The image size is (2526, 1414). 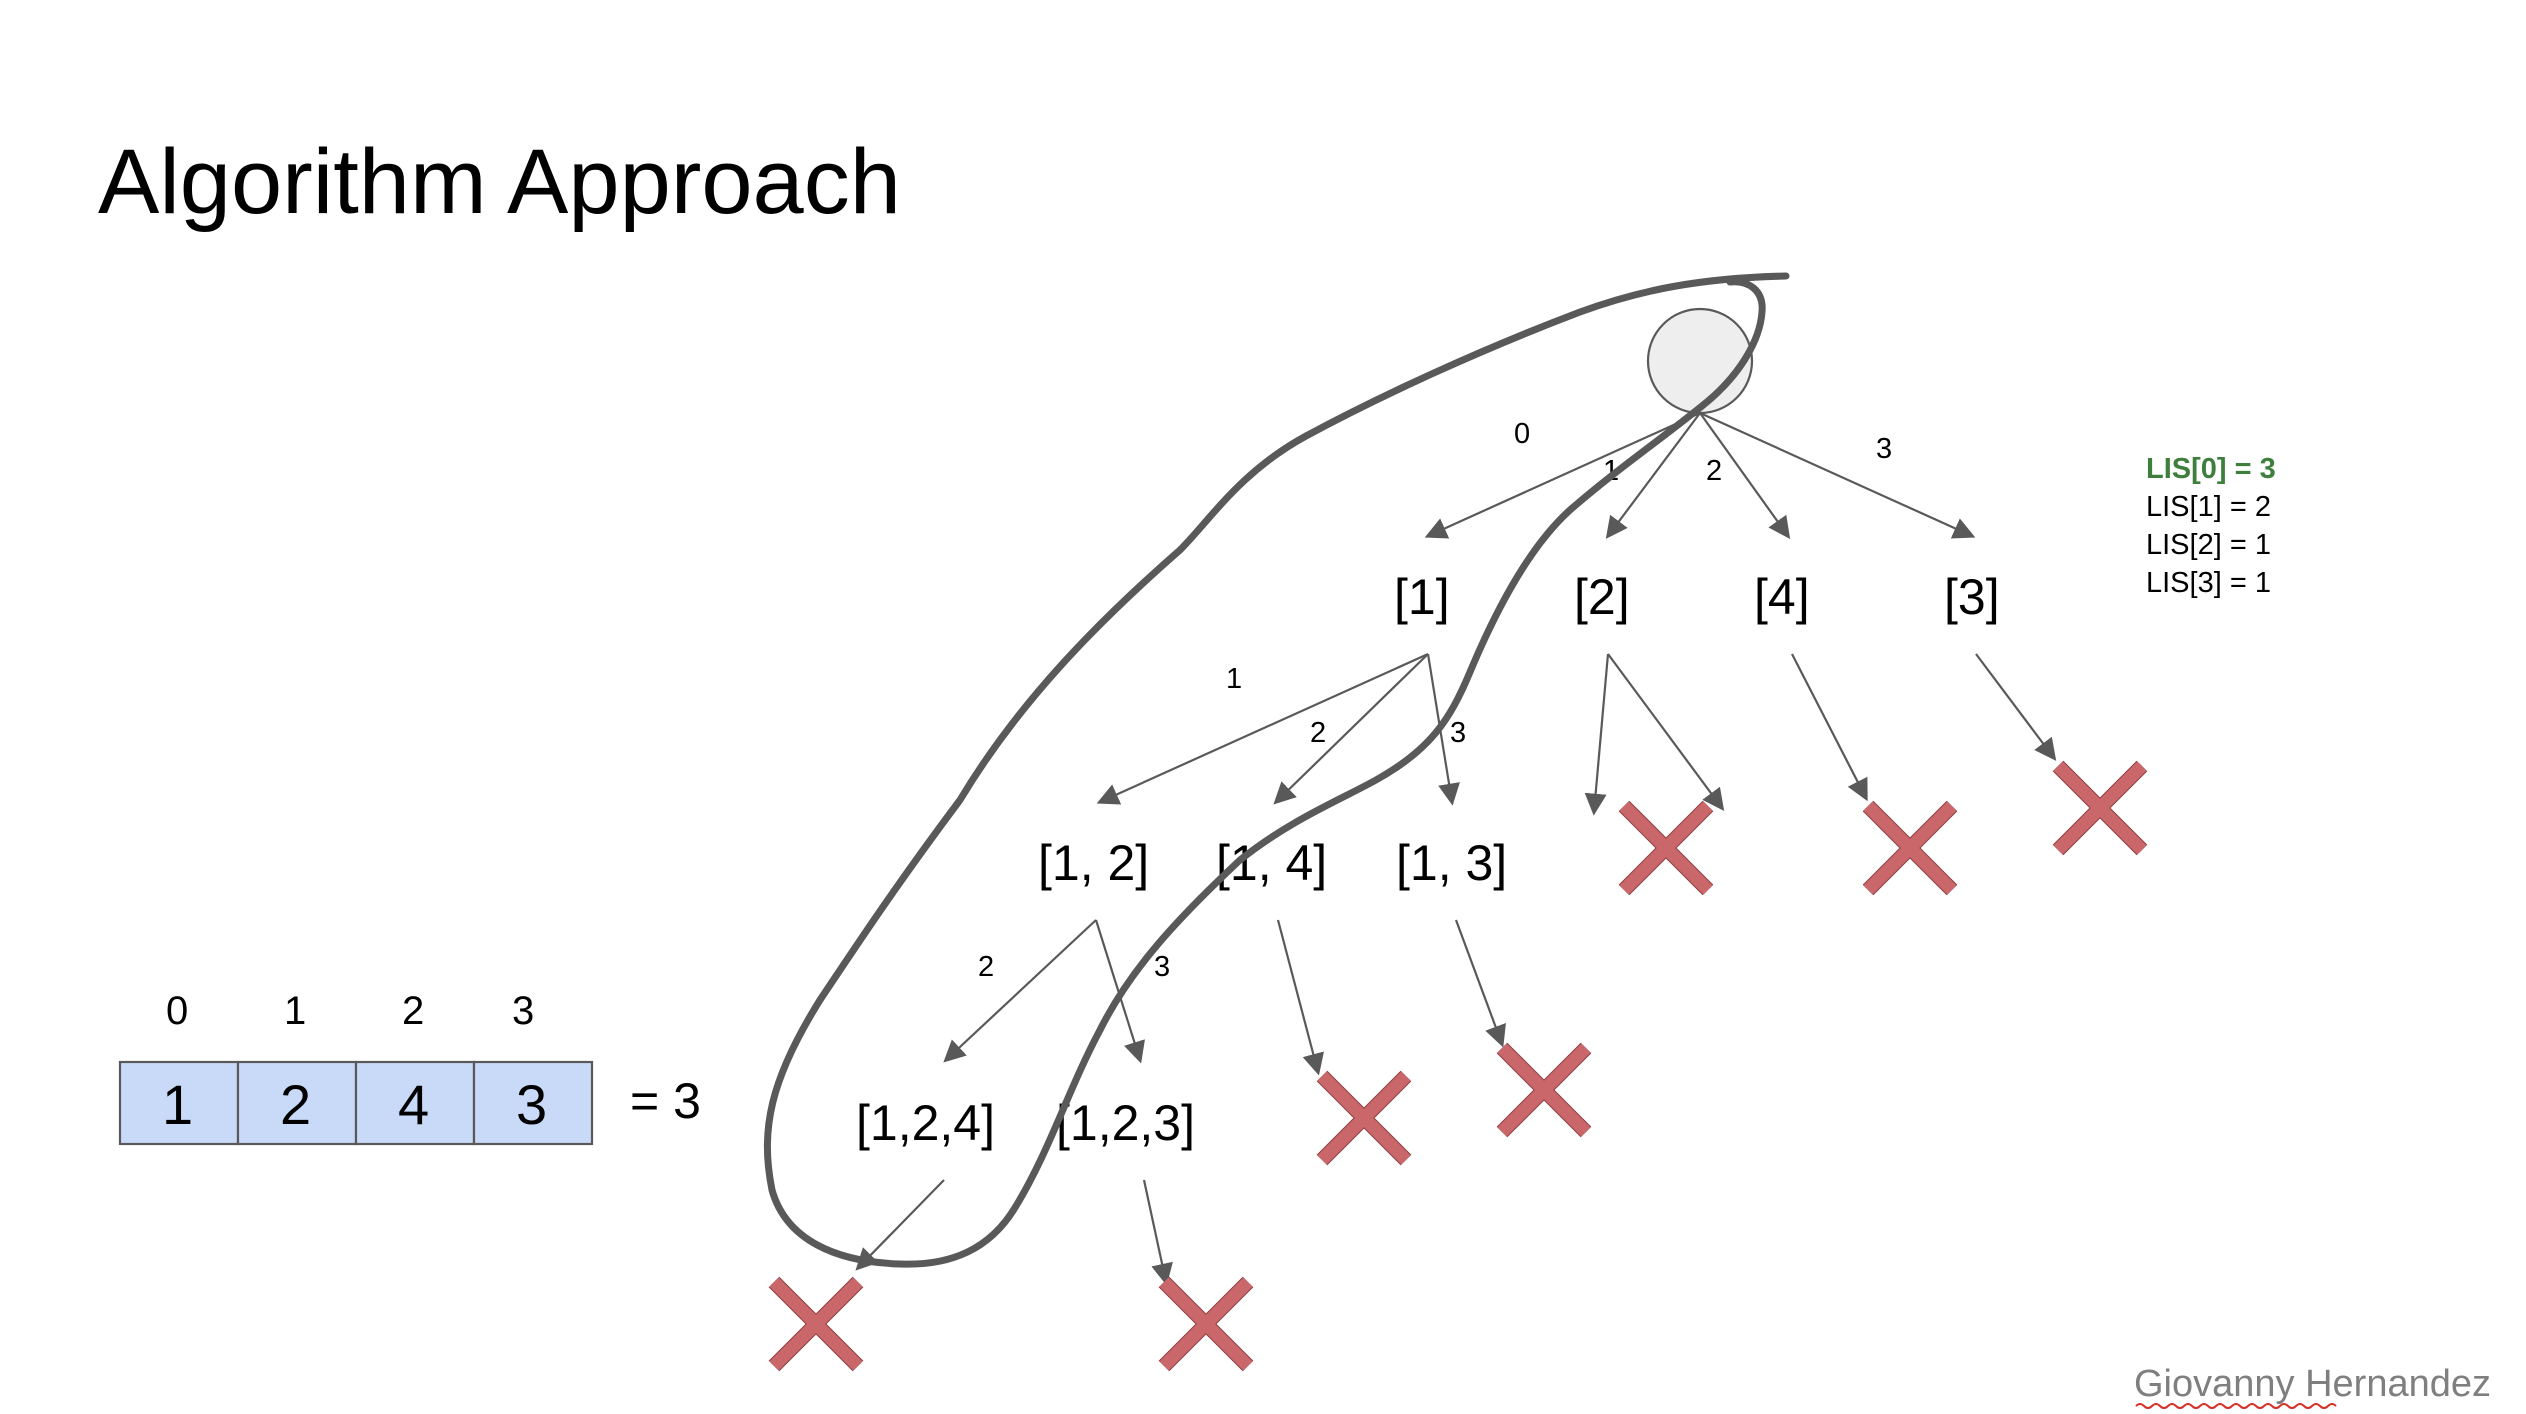 What do you see at coordinates (523, 1011) in the screenshot?
I see `array-index-3: 3` at bounding box center [523, 1011].